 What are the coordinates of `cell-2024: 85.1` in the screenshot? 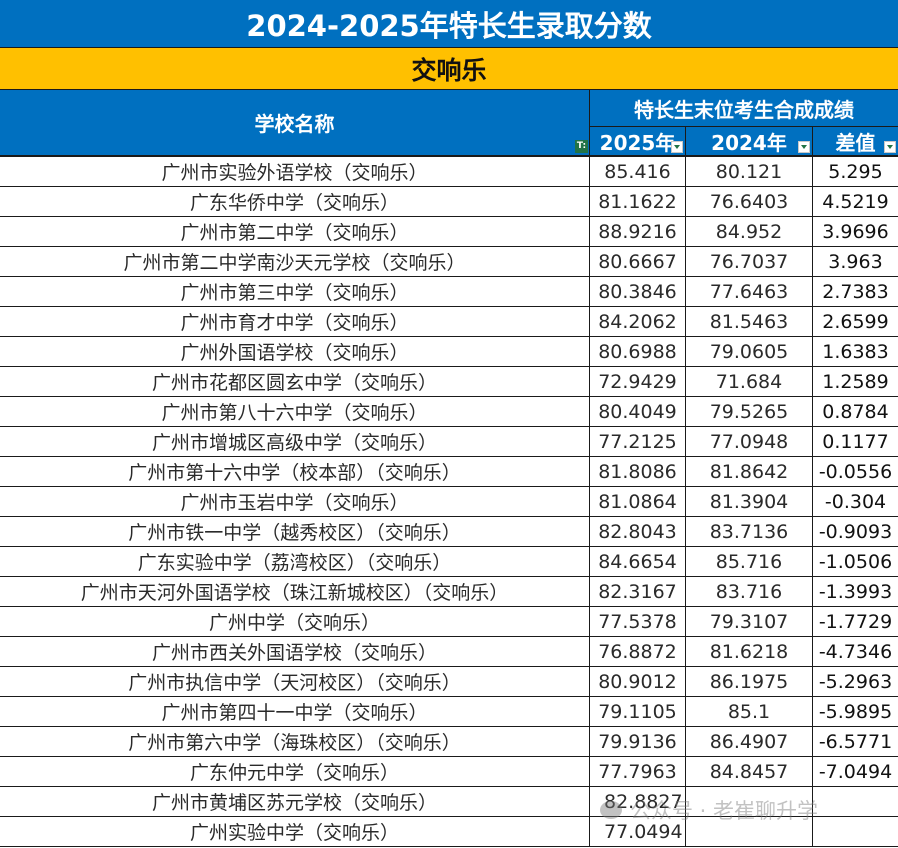 It's located at (749, 711).